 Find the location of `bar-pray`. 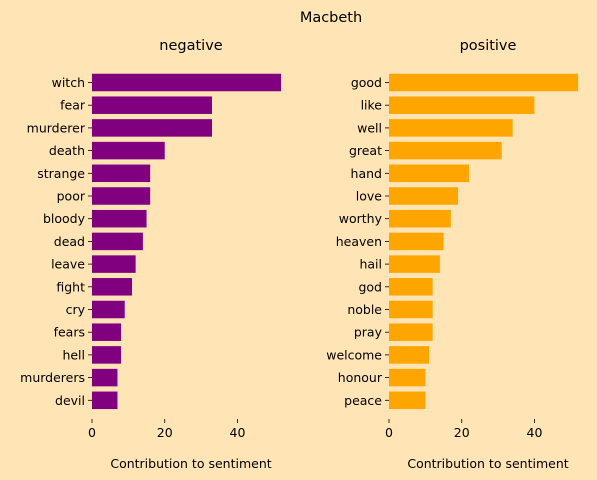

bar-pray is located at coordinates (411, 332).